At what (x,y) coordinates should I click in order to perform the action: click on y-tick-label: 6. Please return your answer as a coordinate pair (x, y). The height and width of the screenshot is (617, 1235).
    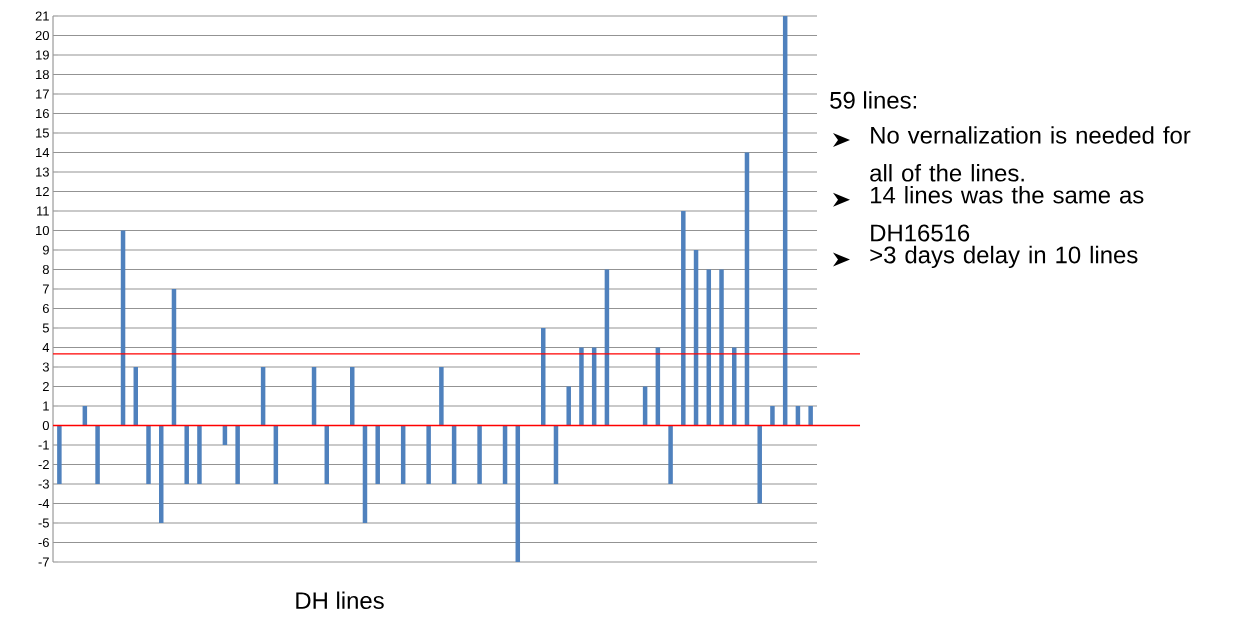
    Looking at the image, I should click on (45, 308).